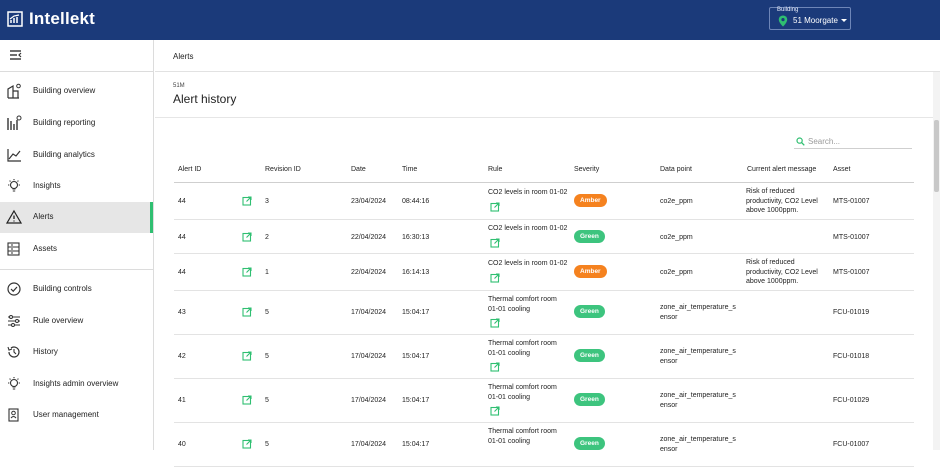 Image resolution: width=940 pixels, height=467 pixels. I want to click on menu-collapse-icon, so click(16, 55).